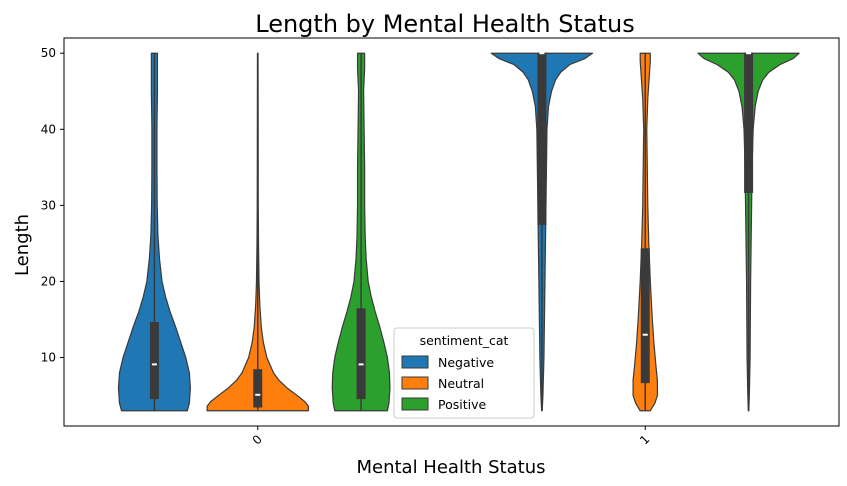  What do you see at coordinates (415, 362) in the screenshot?
I see `legend-swatch-negative` at bounding box center [415, 362].